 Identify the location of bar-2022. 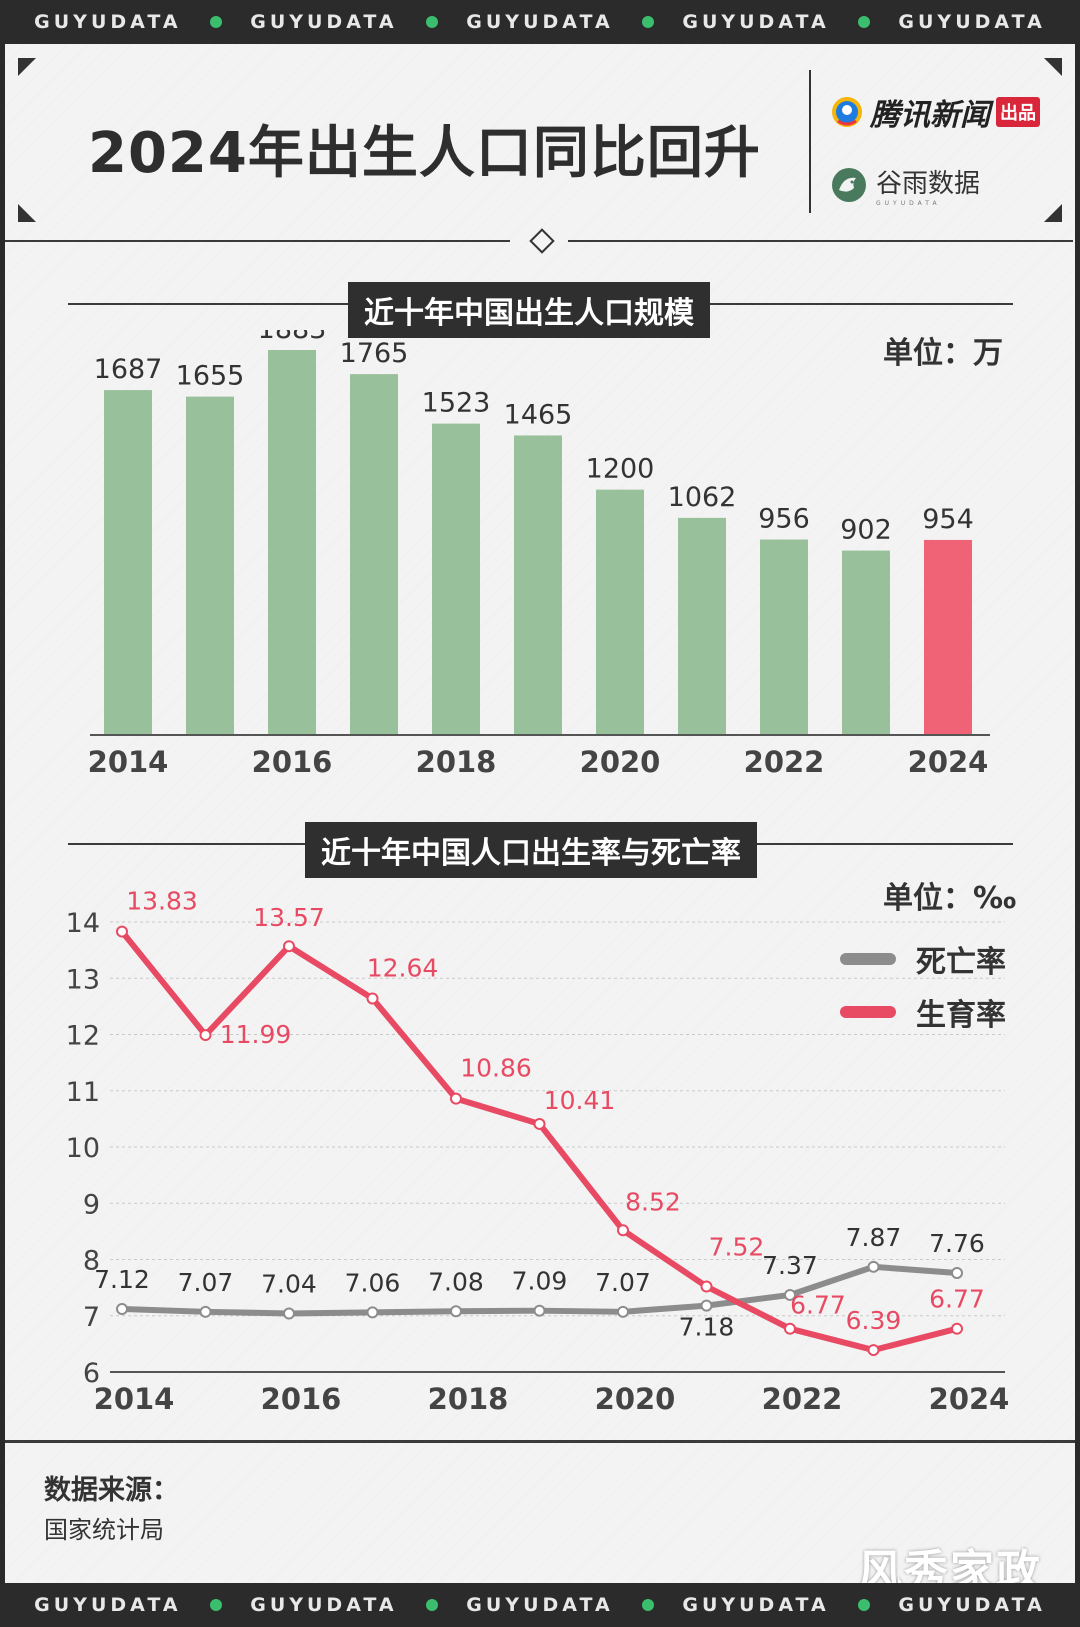
(784, 637).